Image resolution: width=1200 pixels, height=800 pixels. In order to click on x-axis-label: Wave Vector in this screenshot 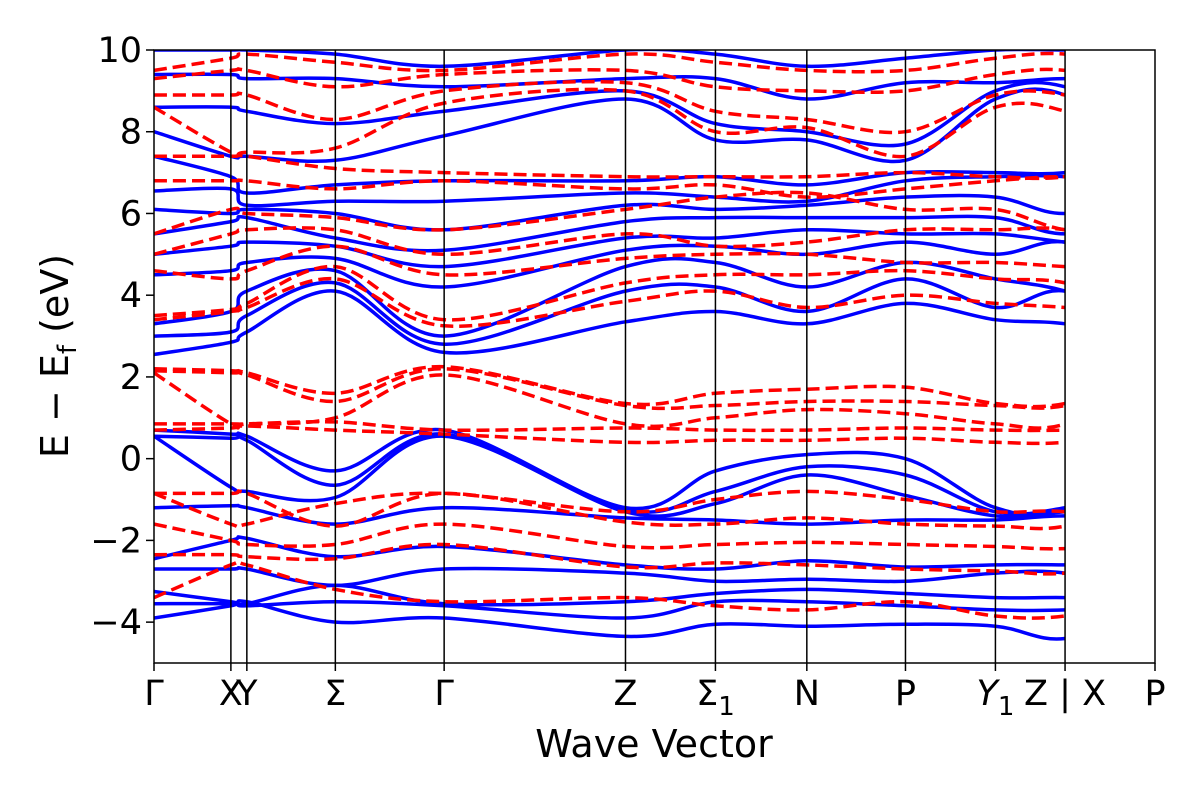, I will do `click(654, 744)`.